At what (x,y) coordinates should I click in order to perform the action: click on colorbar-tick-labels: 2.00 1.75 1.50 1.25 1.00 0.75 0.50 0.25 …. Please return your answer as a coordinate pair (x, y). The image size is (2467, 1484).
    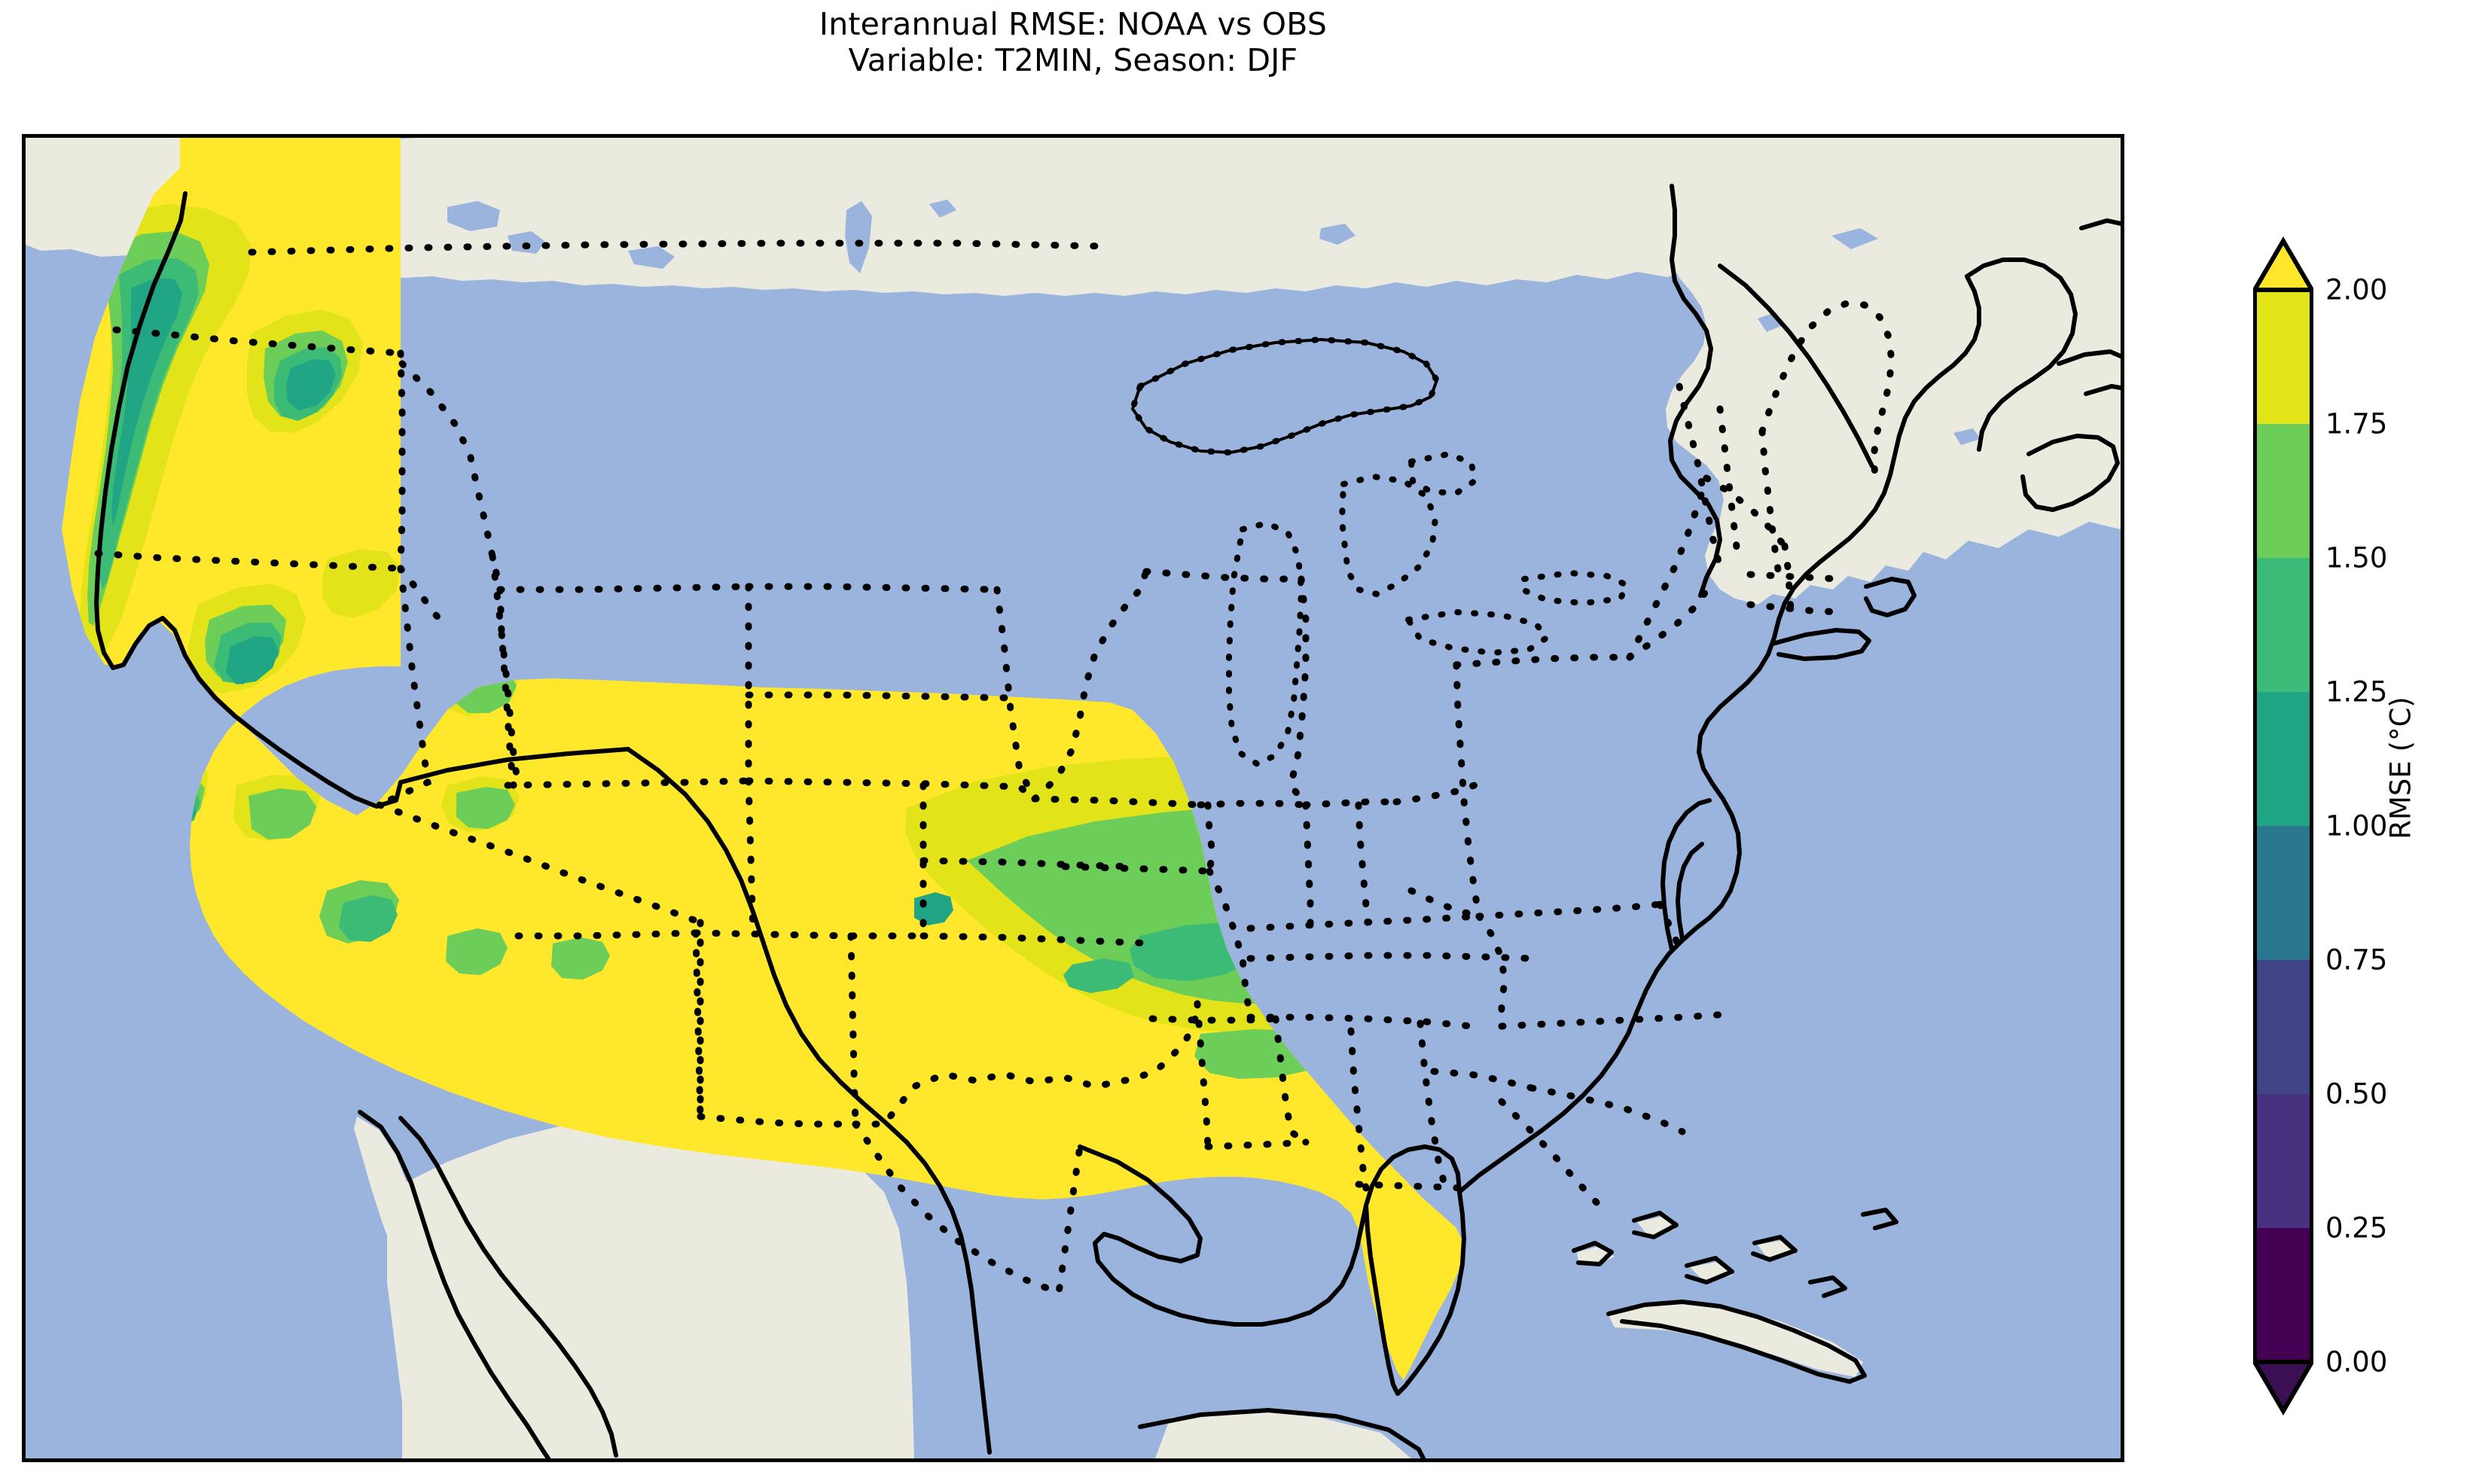
    Looking at the image, I should click on (2381, 768).